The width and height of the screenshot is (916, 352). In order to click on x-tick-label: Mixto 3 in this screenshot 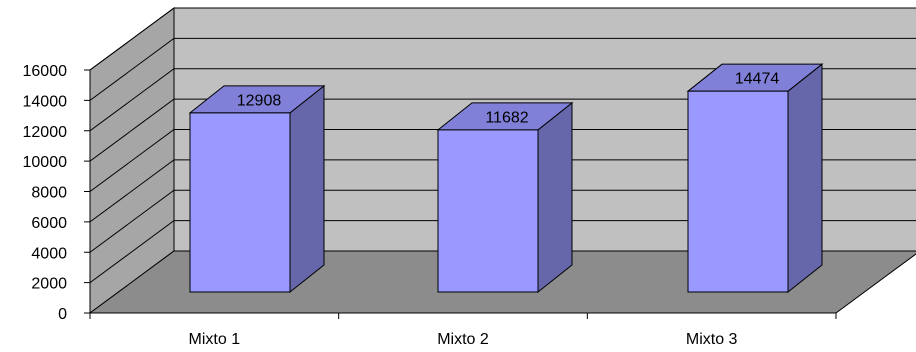, I will do `click(712, 339)`.